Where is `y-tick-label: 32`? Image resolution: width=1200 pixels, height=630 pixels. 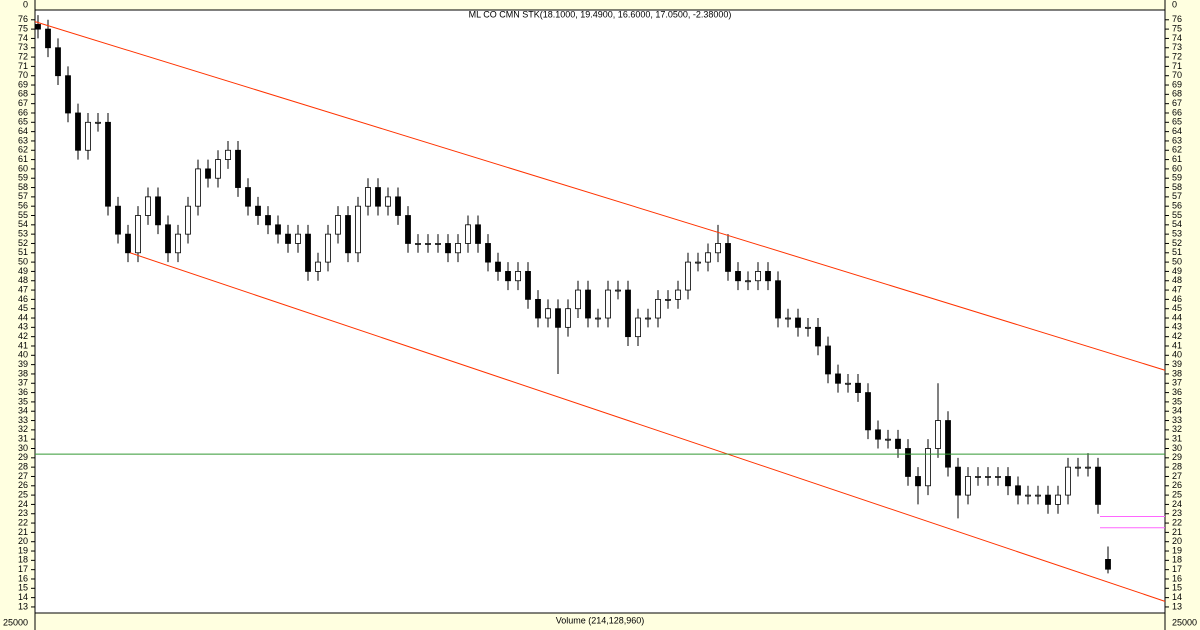 y-tick-label: 32 is located at coordinates (23, 429).